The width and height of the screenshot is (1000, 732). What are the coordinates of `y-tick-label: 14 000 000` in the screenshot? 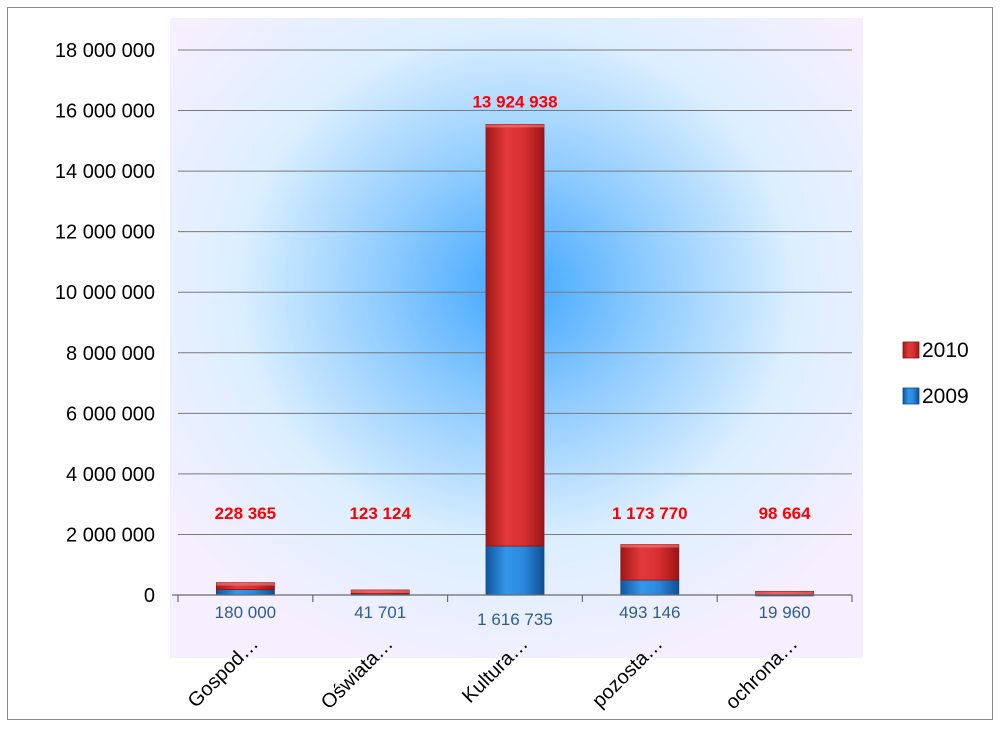 It's located at (105, 172).